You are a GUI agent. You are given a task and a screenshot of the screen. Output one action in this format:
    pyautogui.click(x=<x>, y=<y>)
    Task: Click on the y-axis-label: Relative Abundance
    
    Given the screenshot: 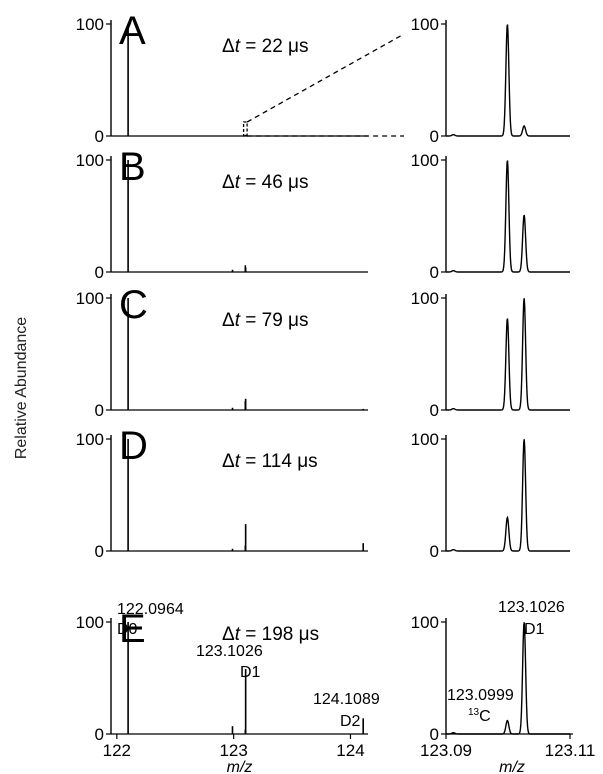 What is the action you would take?
    pyautogui.click(x=21, y=388)
    